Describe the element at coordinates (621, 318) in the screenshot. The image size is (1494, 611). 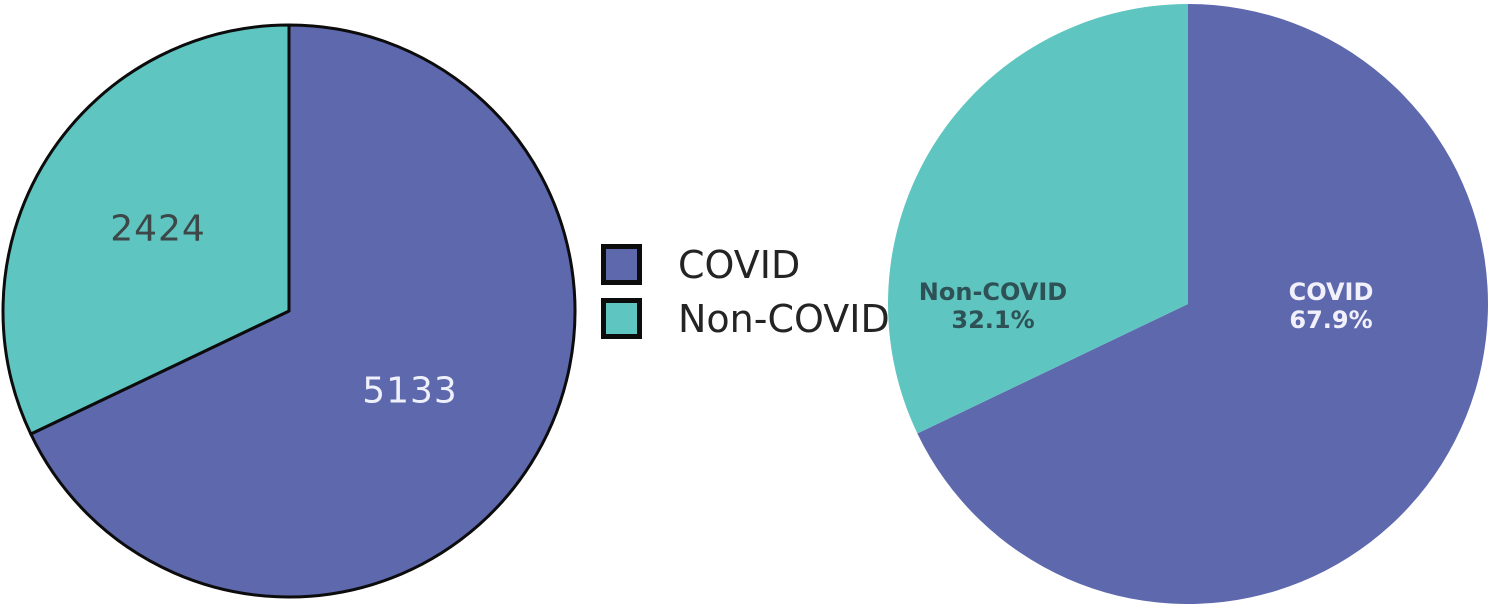
I see `legend-swatch-noncovid` at that location.